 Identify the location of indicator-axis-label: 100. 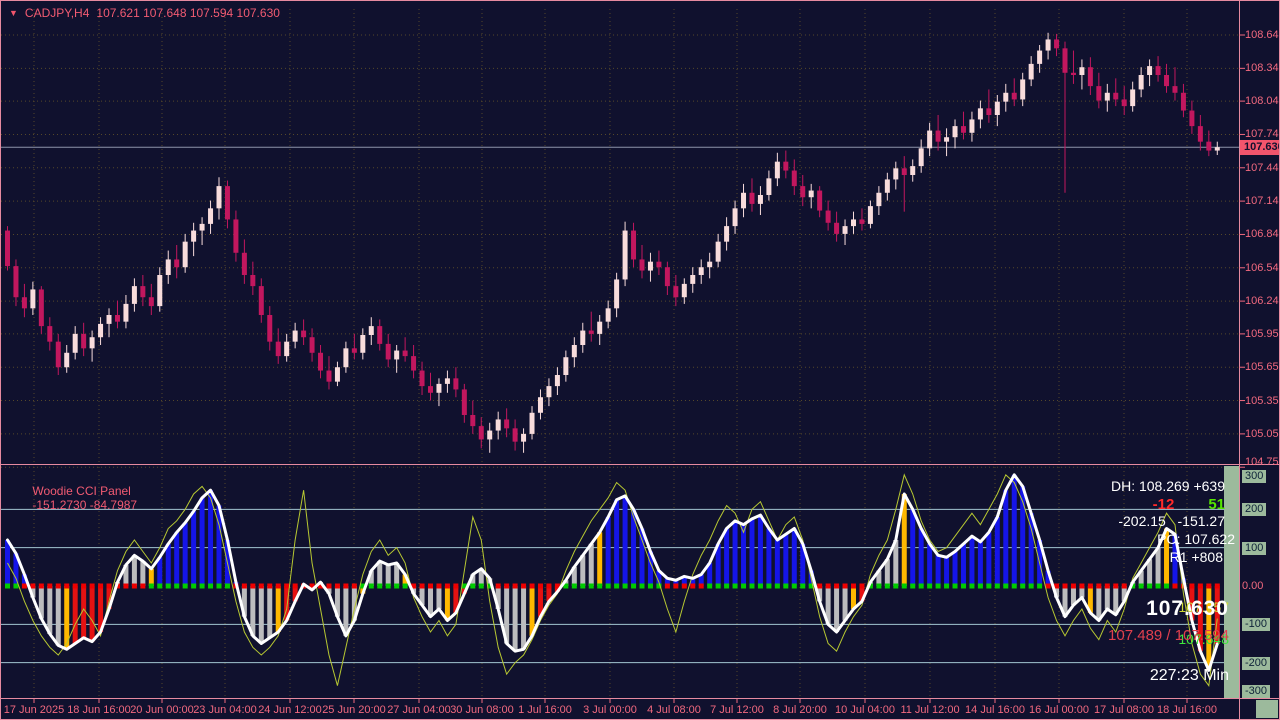
(1254, 548).